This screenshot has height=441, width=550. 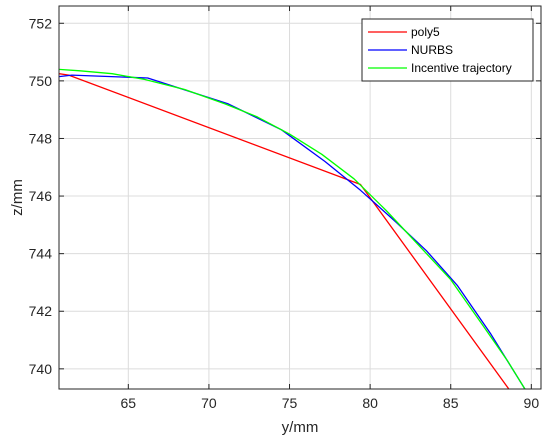 I want to click on y-tick-label: 744, so click(x=41, y=254).